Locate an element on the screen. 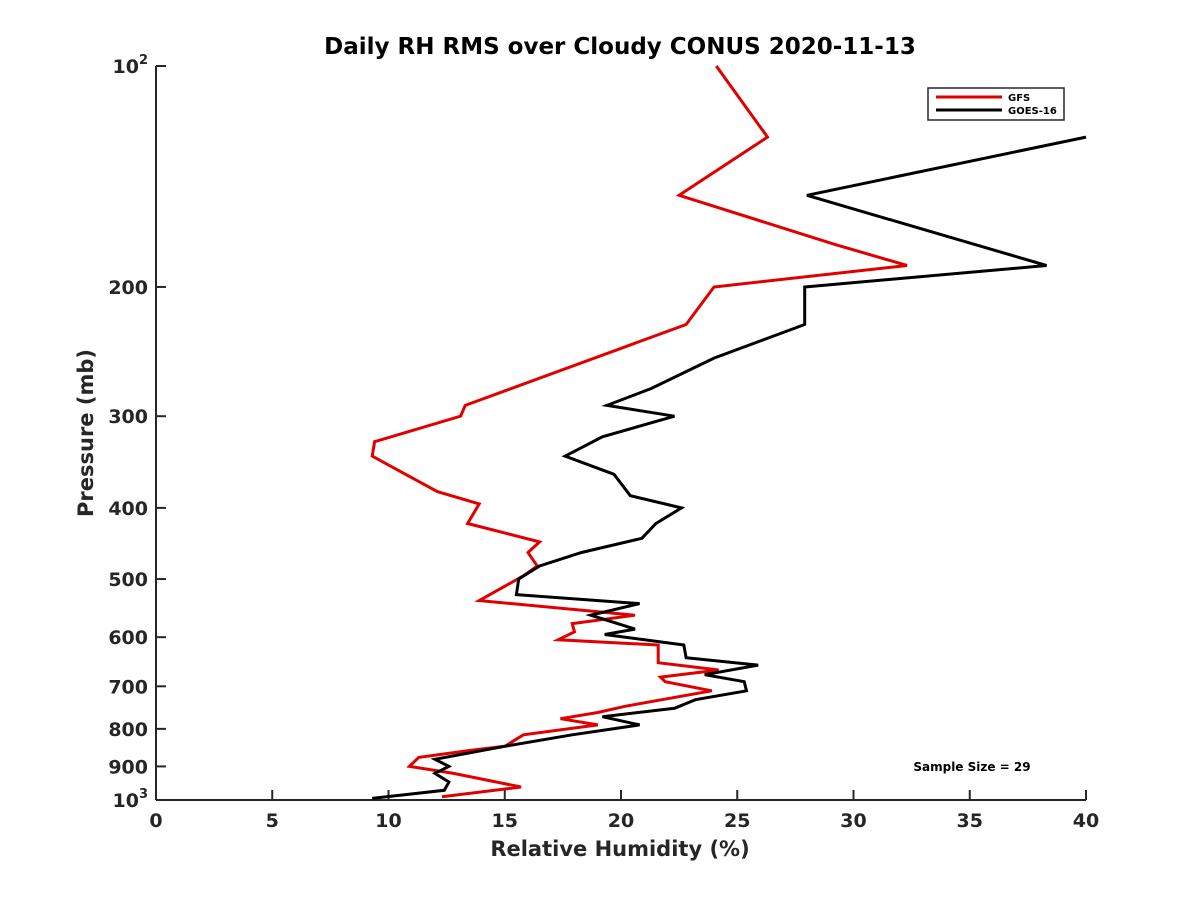 The image size is (1200, 900). x-tick-label: 35 is located at coordinates (970, 821).